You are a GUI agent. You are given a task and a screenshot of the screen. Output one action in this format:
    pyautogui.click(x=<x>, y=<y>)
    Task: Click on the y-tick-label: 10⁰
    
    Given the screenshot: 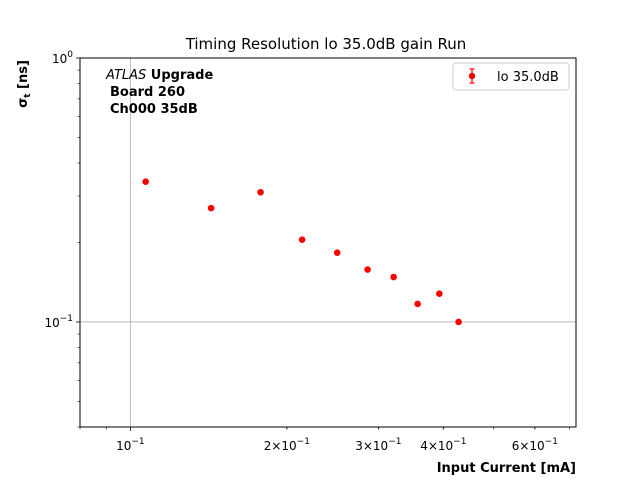 What is the action you would take?
    pyautogui.click(x=62, y=58)
    